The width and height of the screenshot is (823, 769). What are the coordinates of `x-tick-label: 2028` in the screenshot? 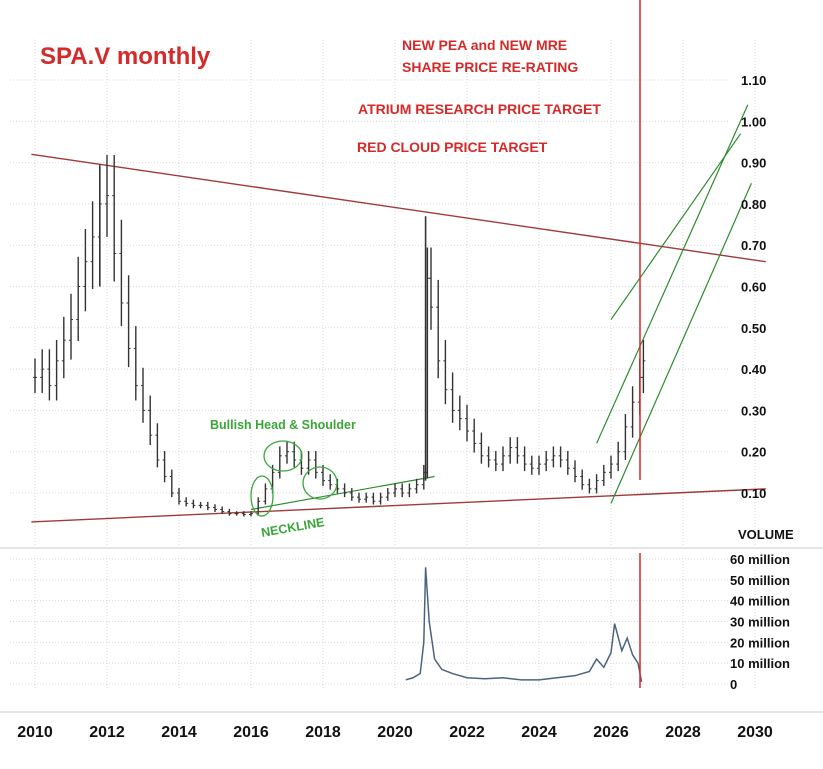 It's located at (683, 732).